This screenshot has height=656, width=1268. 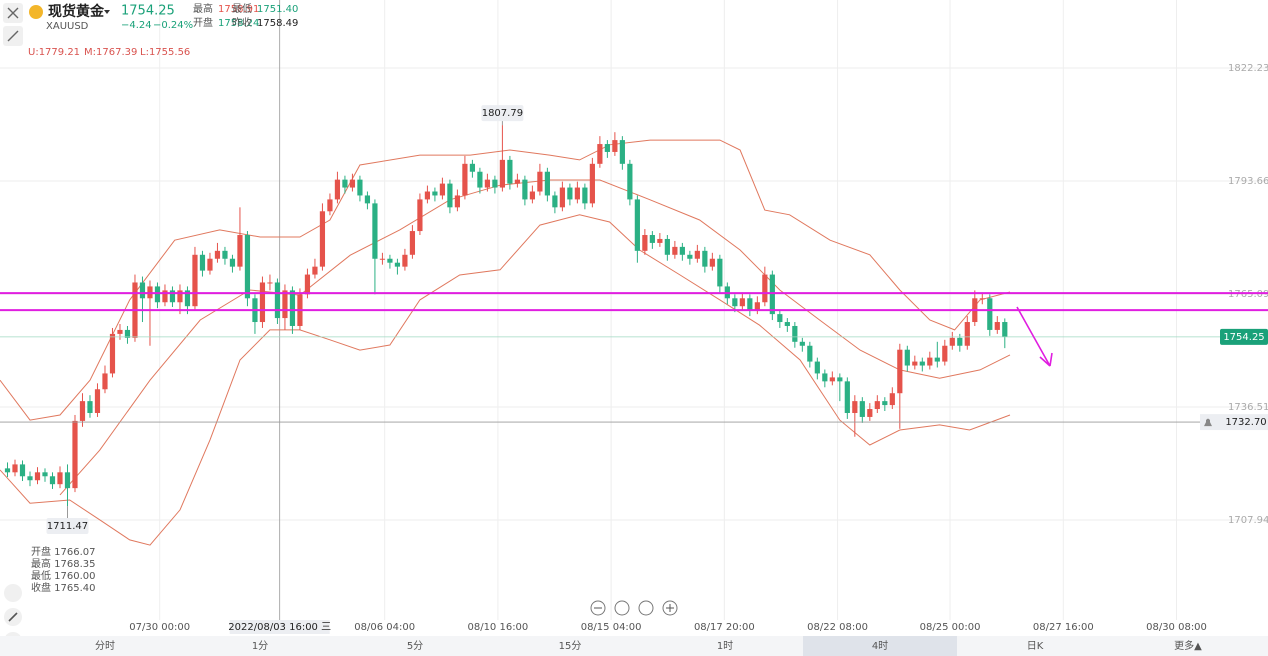 I want to click on tab: 4时, so click(x=880, y=646).